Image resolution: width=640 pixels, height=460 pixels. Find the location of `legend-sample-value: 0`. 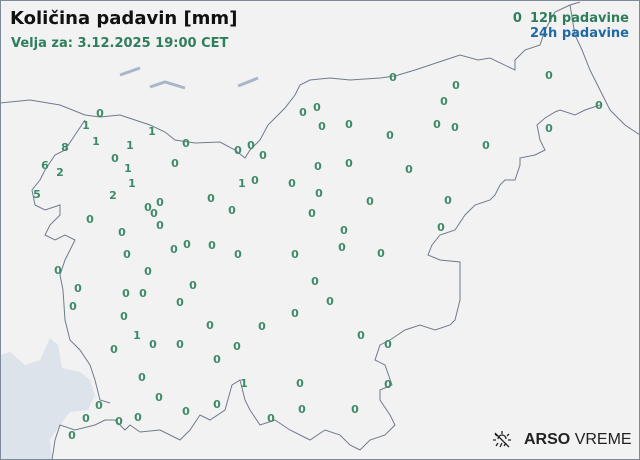

legend-sample-value: 0 is located at coordinates (517, 18).